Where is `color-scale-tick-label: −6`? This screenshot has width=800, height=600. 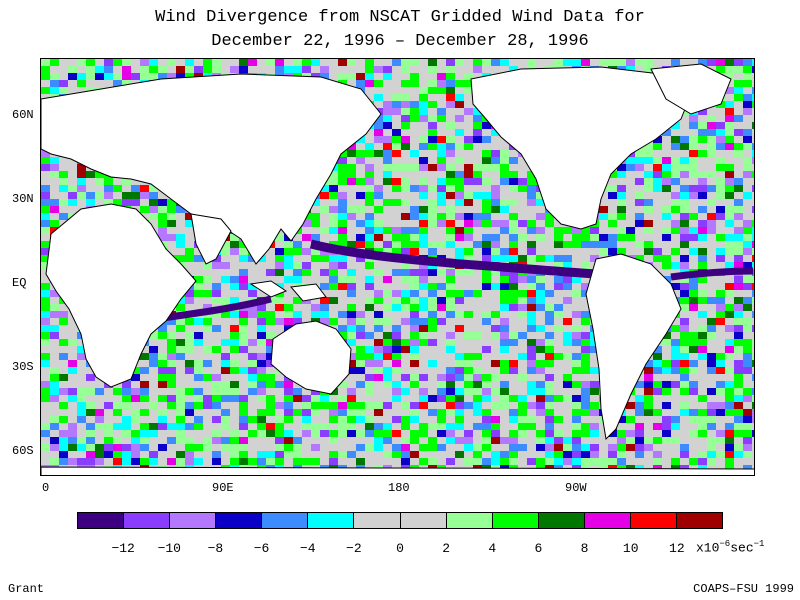 color-scale-tick-label: −6 is located at coordinates (261, 548).